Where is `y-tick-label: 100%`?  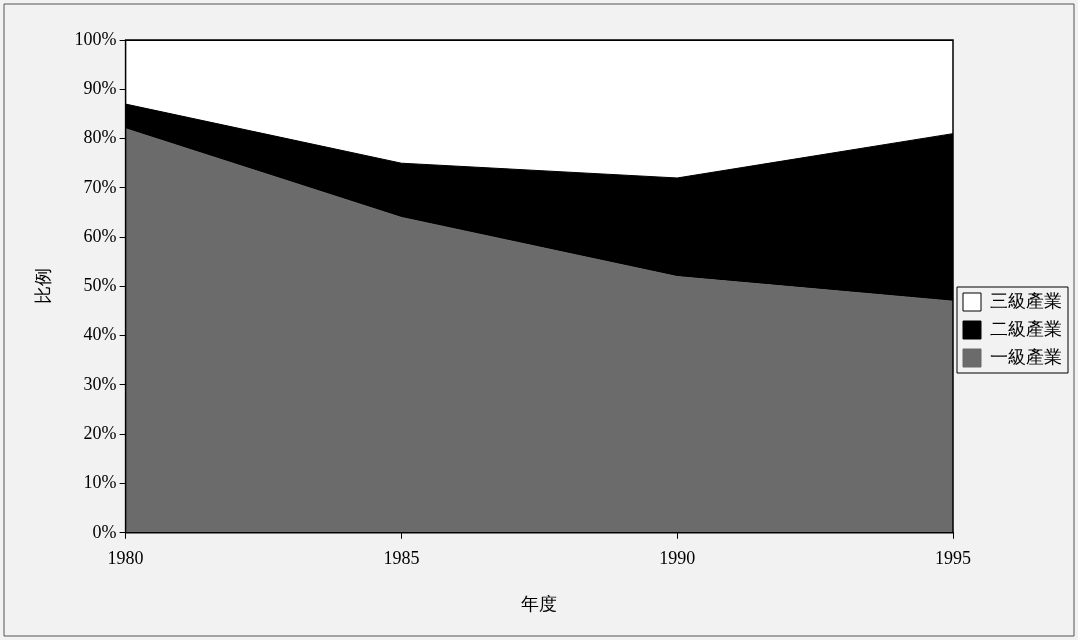
y-tick-label: 100% is located at coordinates (95, 38).